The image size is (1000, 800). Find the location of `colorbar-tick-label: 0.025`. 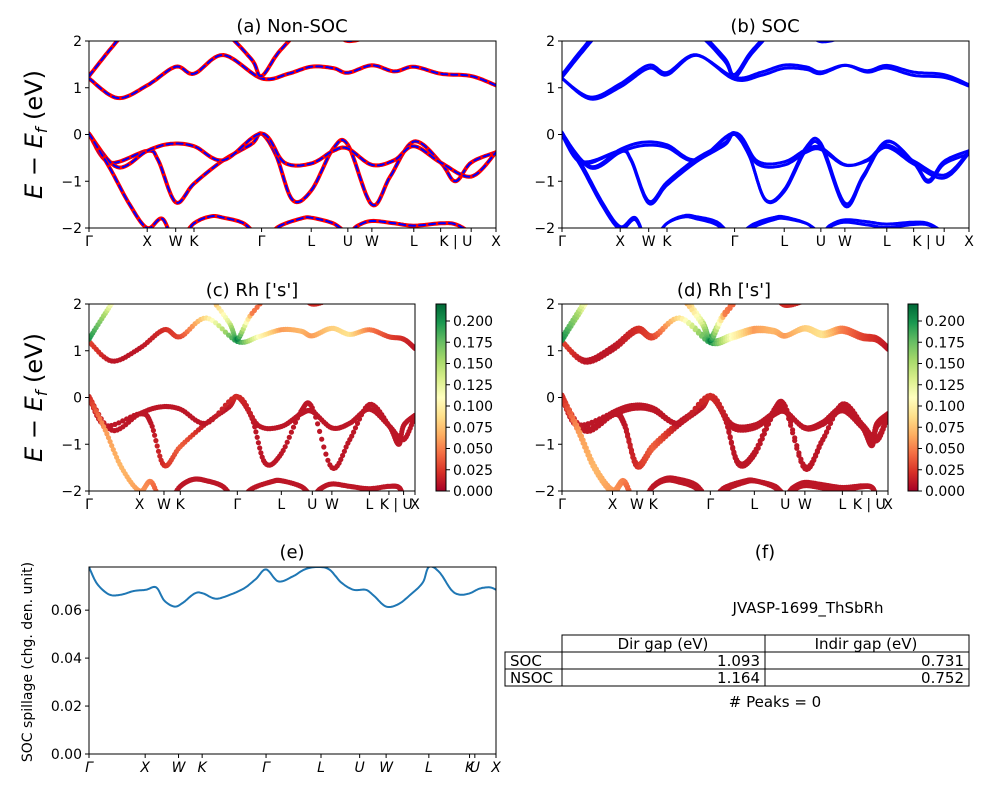

colorbar-tick-label: 0.025 is located at coordinates (473, 471).